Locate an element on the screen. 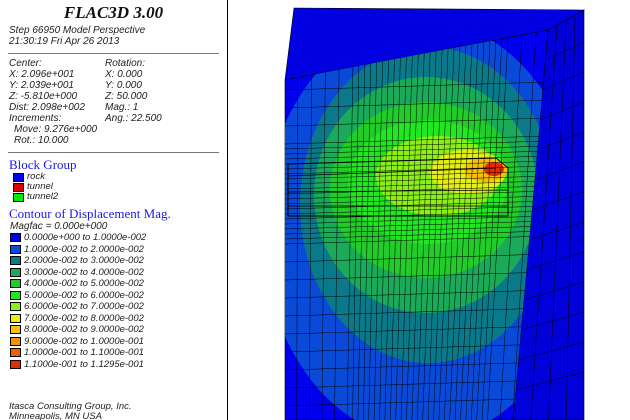 The image size is (630, 420). contour-range-item: 4.0000e-002 to 5.0000e-002 is located at coordinates (113, 284).